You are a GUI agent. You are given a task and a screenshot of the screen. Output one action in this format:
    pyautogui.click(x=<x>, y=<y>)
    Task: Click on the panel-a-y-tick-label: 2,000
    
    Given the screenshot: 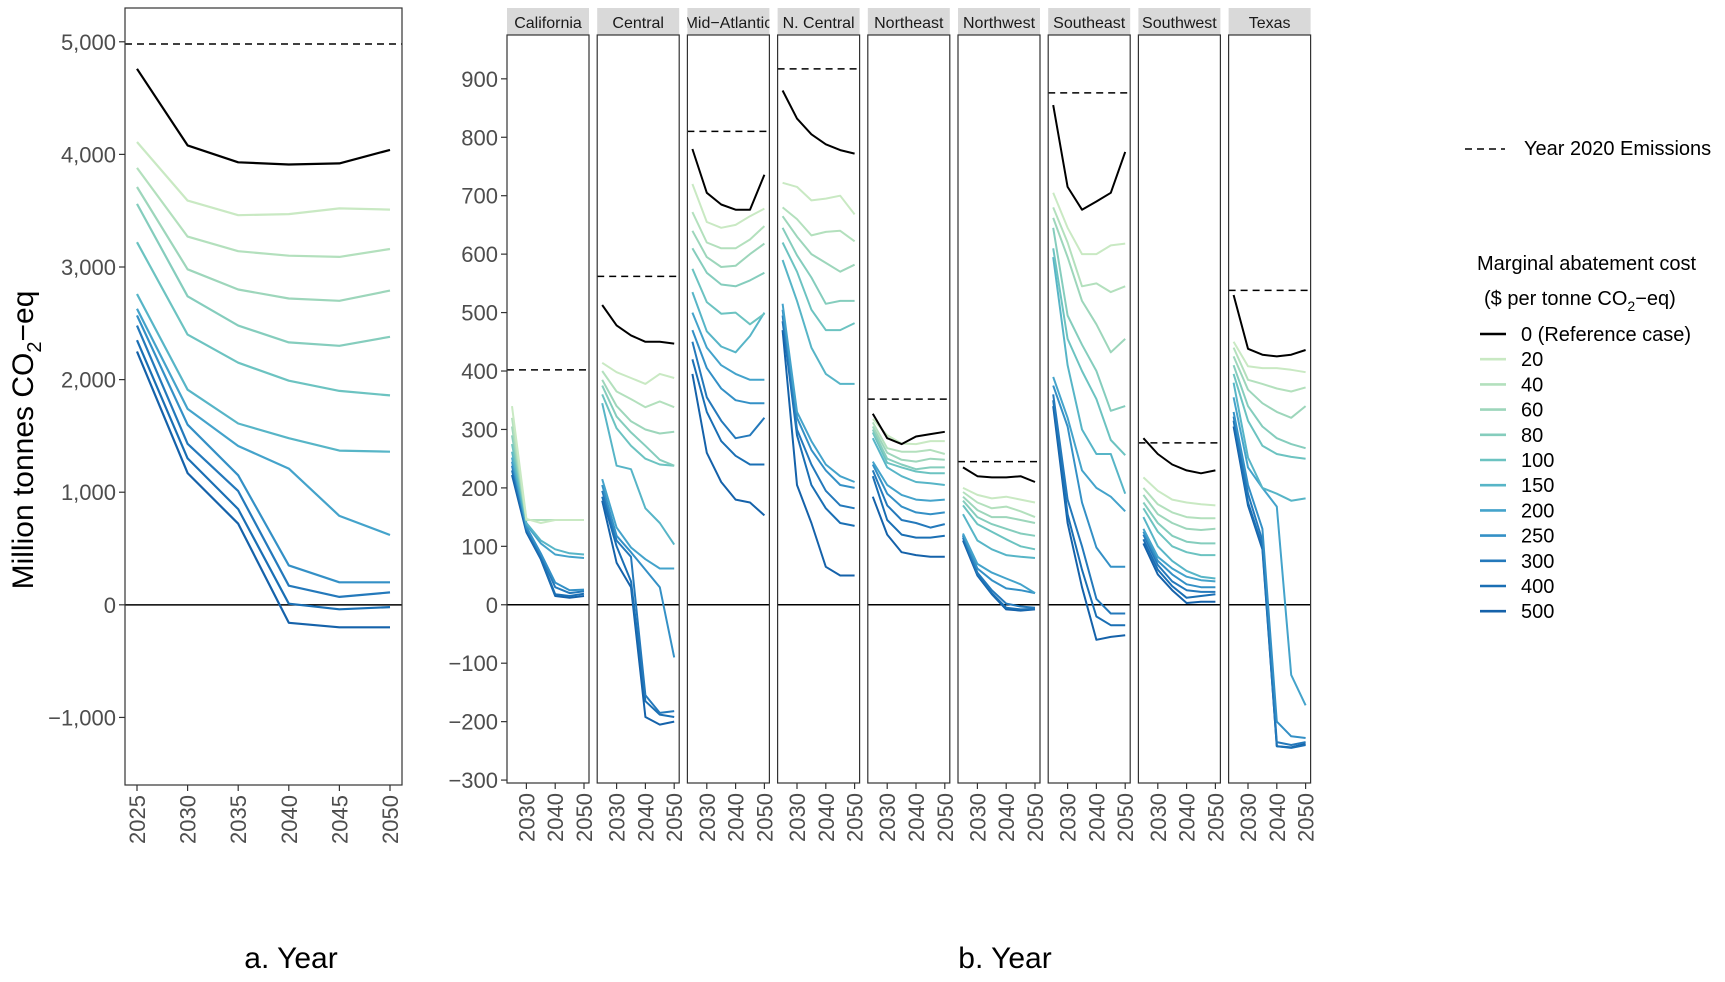 What is the action you would take?
    pyautogui.click(x=88, y=380)
    